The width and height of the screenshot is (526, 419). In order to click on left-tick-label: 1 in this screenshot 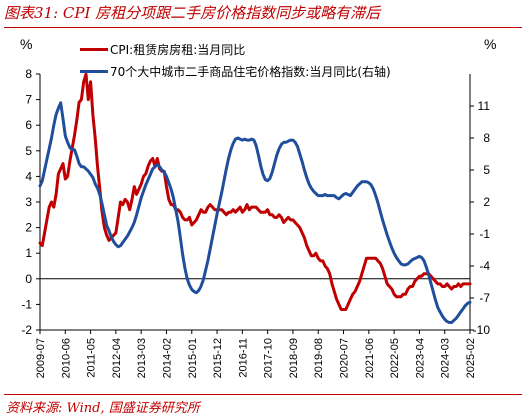, I will do `click(28, 253)`.